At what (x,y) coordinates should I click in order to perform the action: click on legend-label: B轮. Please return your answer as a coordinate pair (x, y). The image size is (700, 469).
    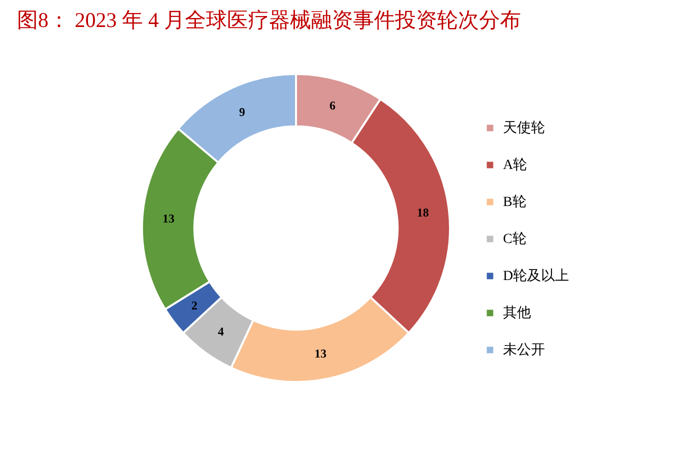
    Looking at the image, I should click on (514, 202).